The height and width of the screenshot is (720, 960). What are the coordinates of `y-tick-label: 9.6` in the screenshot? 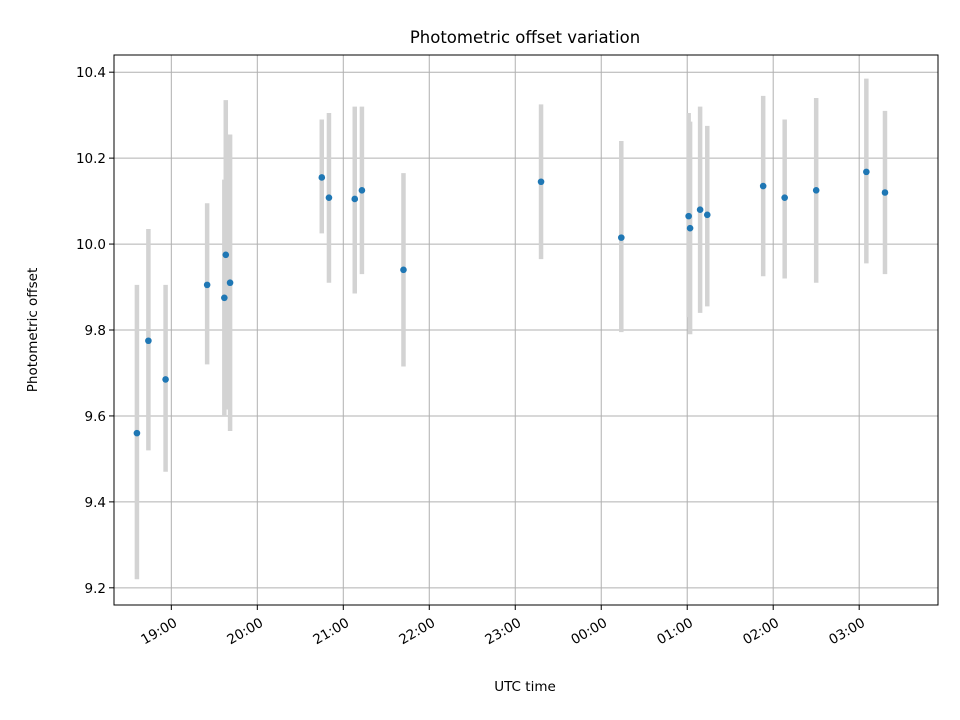 It's located at (95, 417).